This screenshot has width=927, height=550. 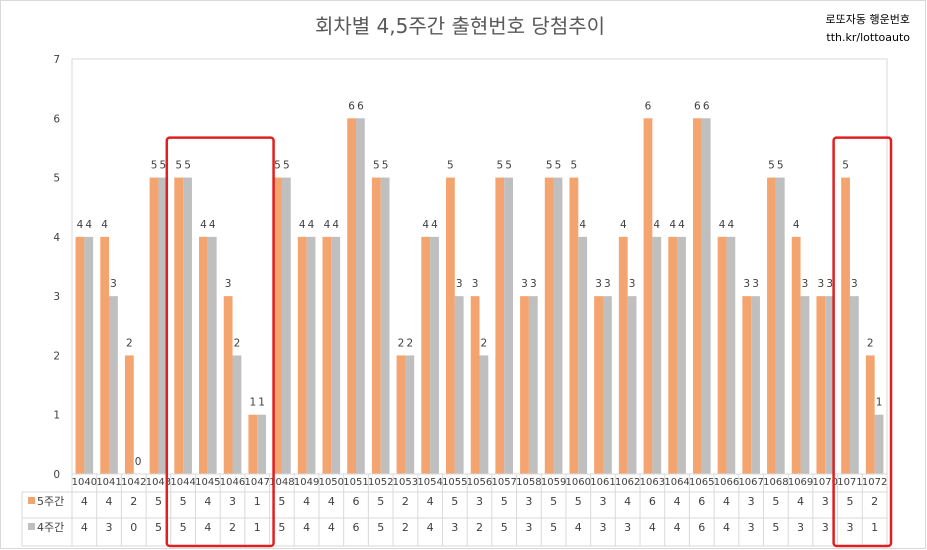 I want to click on legend-label: 5주간, so click(x=50, y=501).